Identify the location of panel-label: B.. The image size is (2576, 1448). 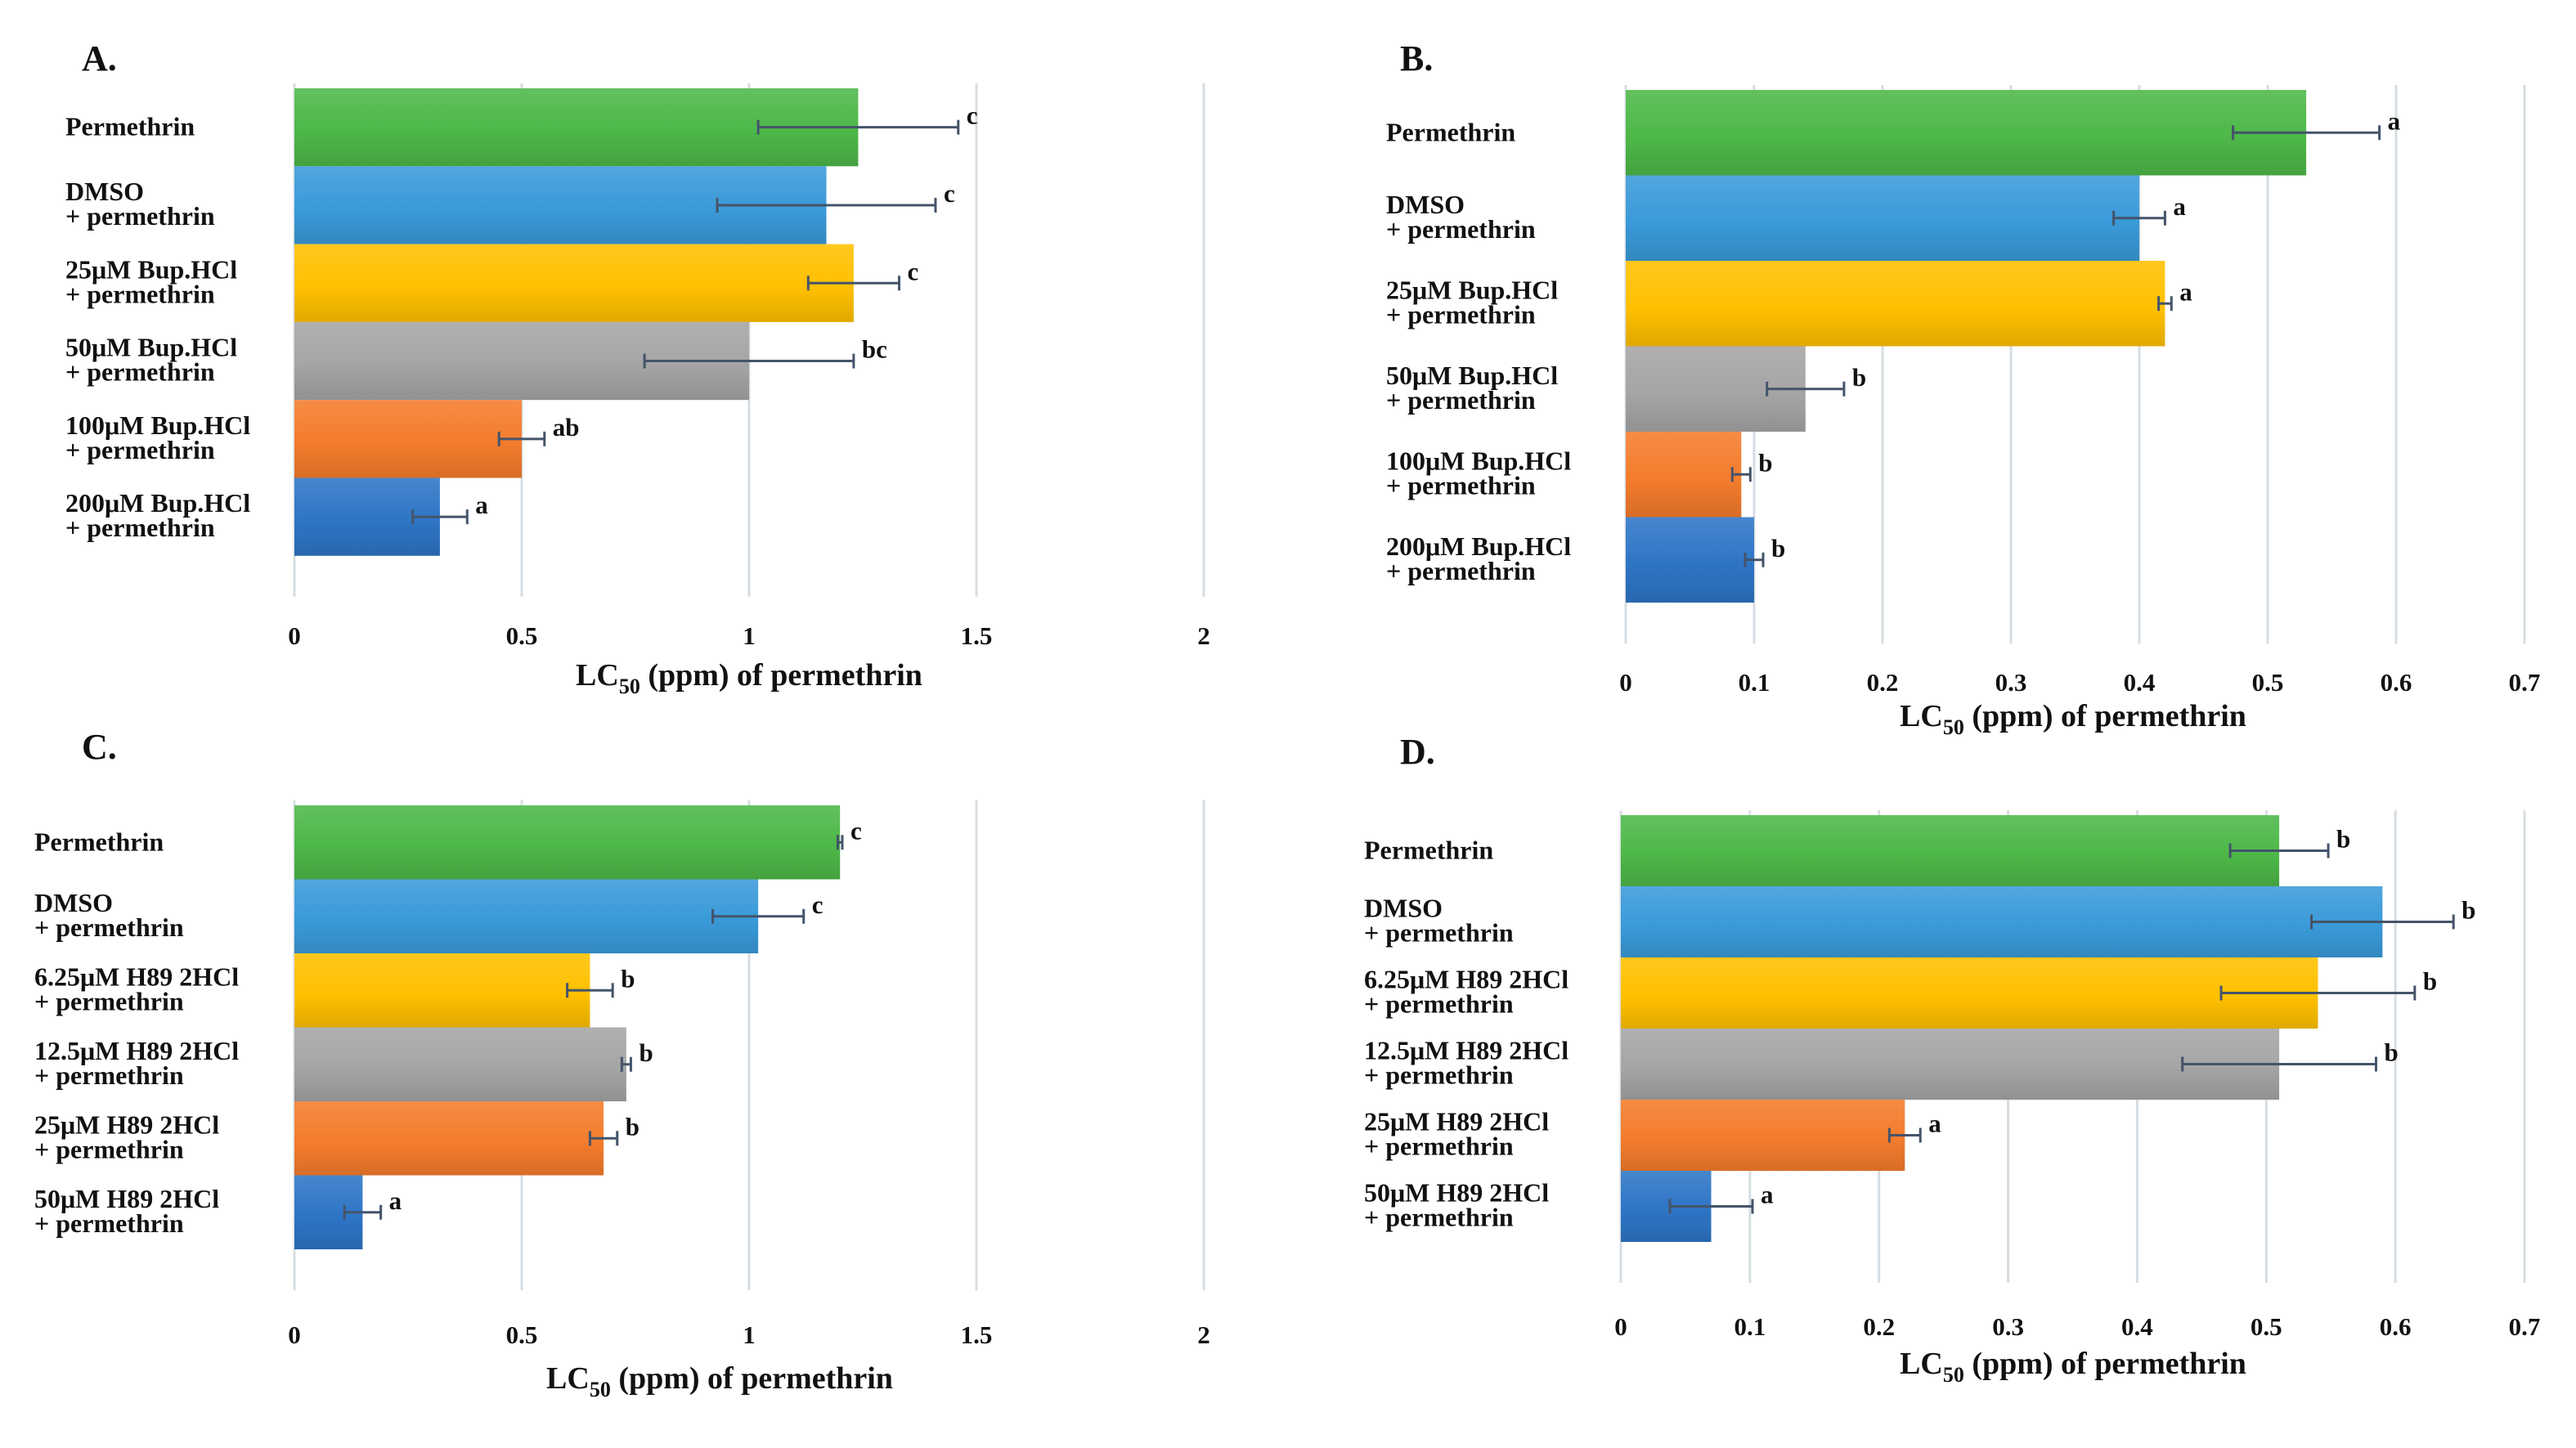
(1416, 58).